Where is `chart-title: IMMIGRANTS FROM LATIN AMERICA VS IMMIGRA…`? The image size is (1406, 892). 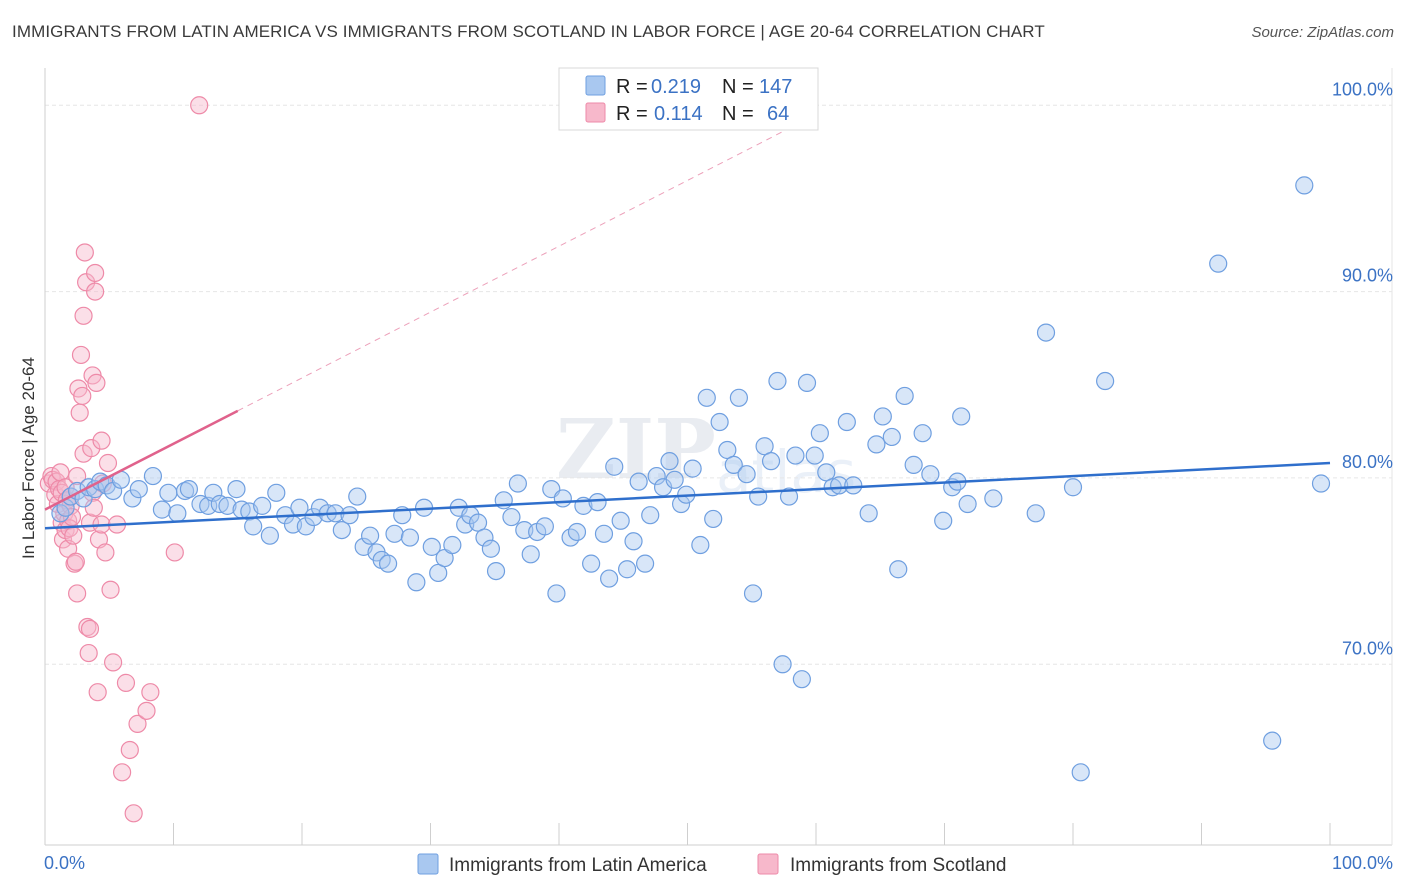 chart-title: IMMIGRANTS FROM LATIN AMERICA VS IMMIGRA… is located at coordinates (528, 31).